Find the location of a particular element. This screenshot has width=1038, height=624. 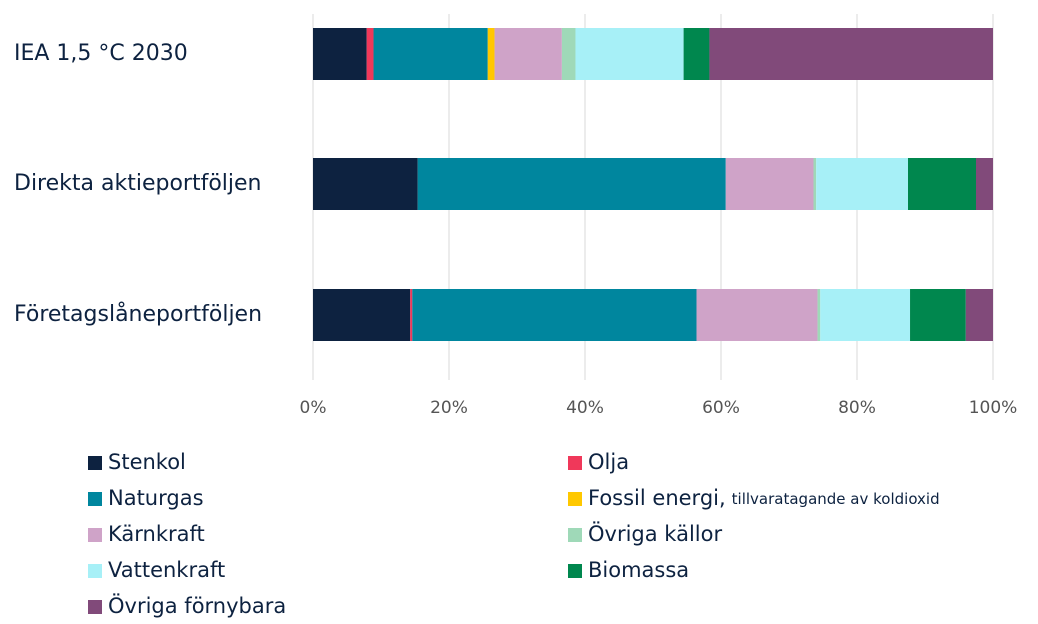

x-tick-label: 0% is located at coordinates (313, 408).